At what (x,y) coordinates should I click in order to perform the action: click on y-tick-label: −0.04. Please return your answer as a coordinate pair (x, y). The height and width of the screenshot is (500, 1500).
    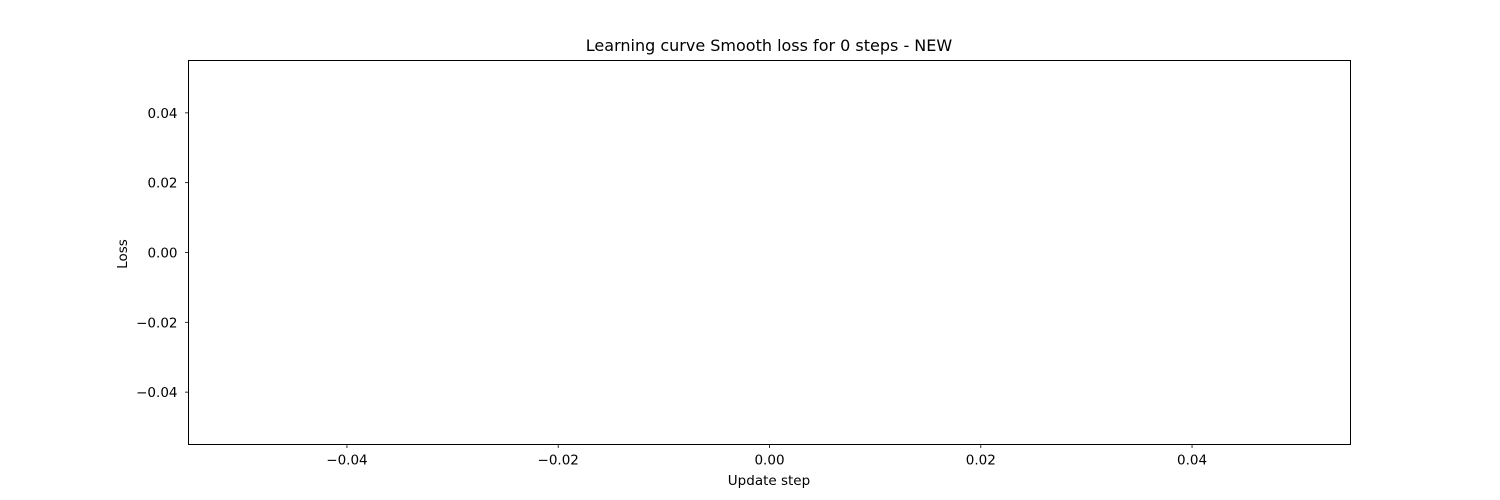
    Looking at the image, I should click on (156, 393).